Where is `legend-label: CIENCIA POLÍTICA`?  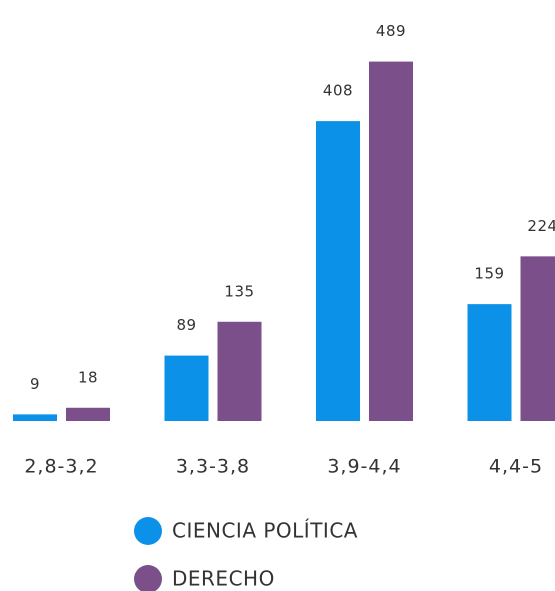
legend-label: CIENCIA POLÍTICA is located at coordinates (265, 531).